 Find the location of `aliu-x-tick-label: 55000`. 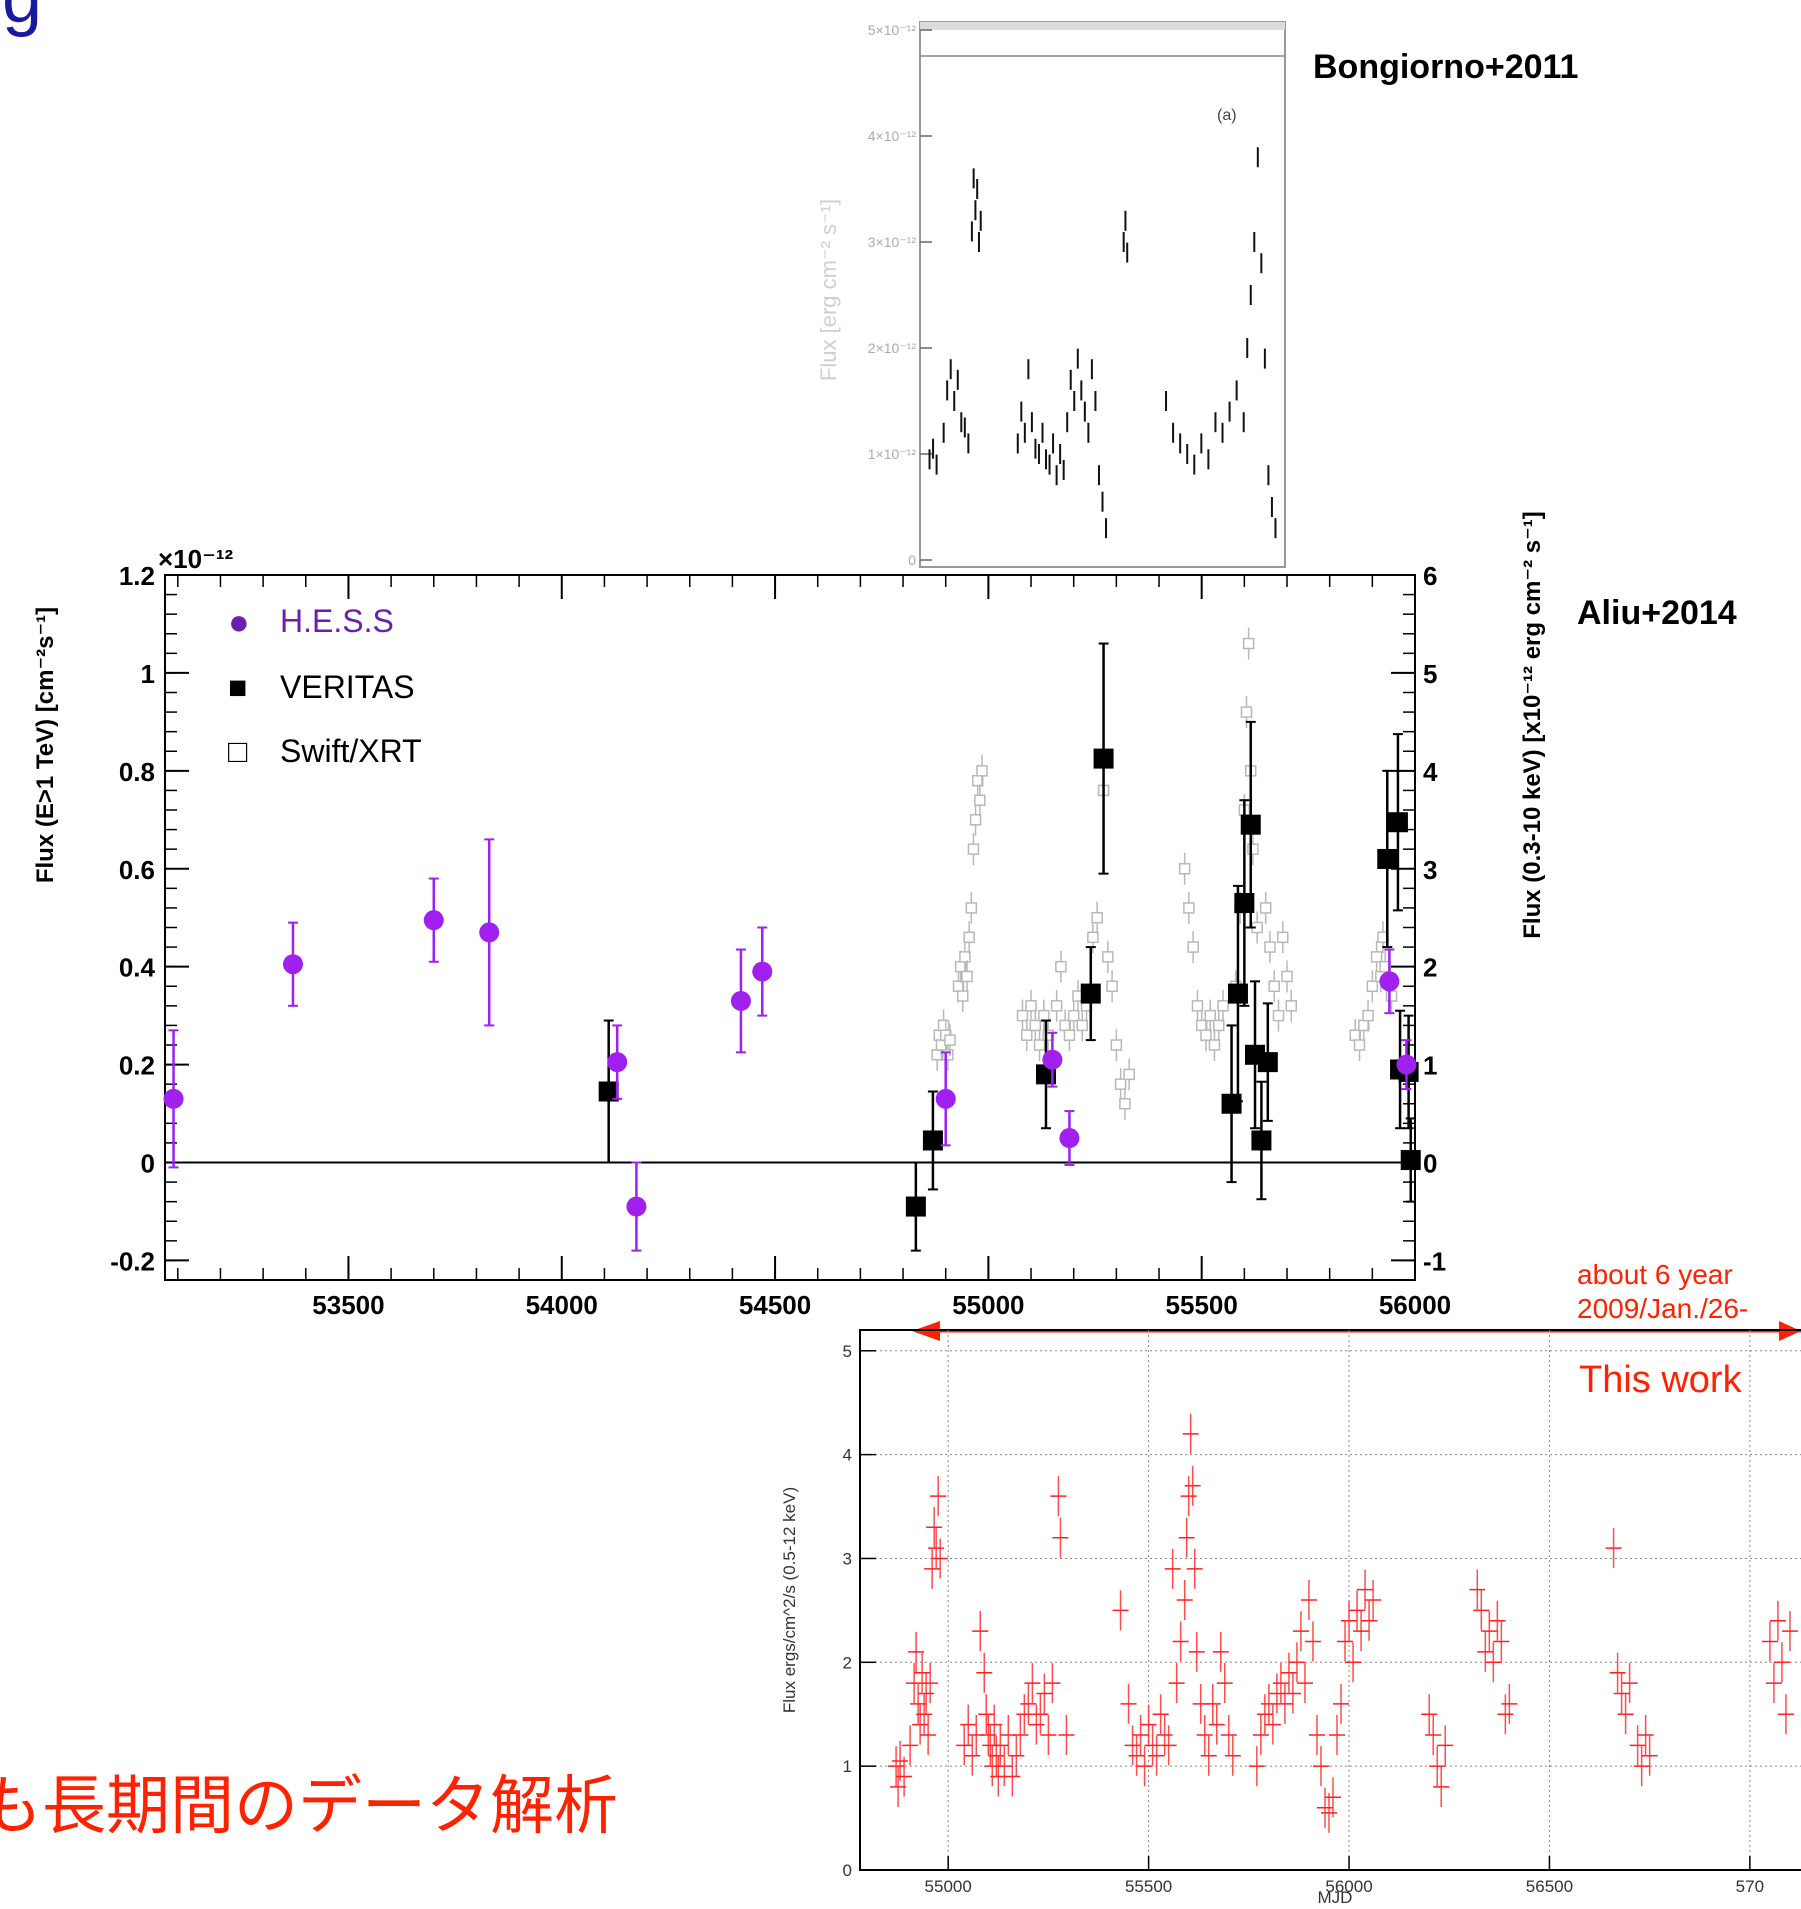

aliu-x-tick-label: 55000 is located at coordinates (988, 1305).